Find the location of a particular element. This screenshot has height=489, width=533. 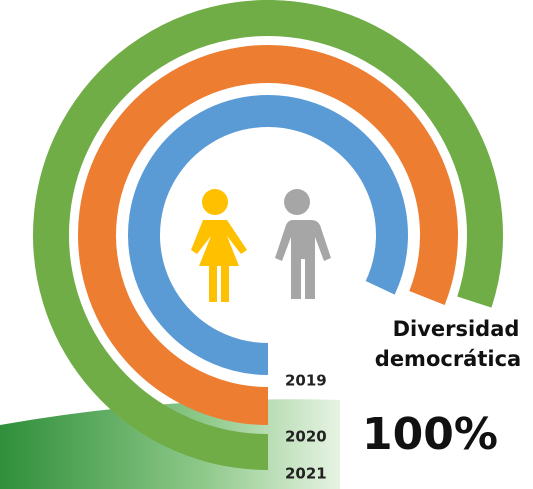

ring-label: 2019 is located at coordinates (306, 381).